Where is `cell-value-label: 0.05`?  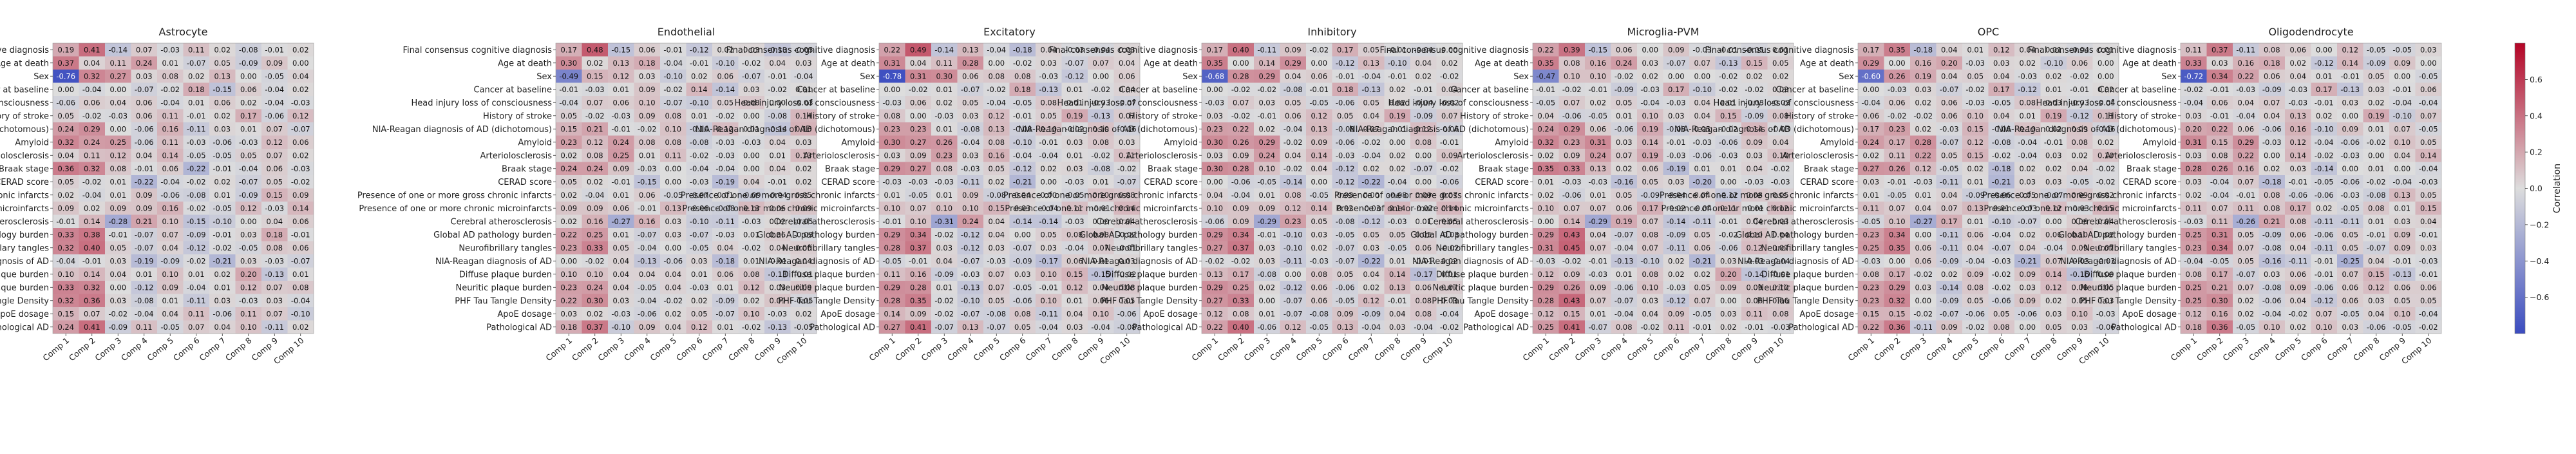 cell-value-label: 0.05 is located at coordinates (2350, 247).